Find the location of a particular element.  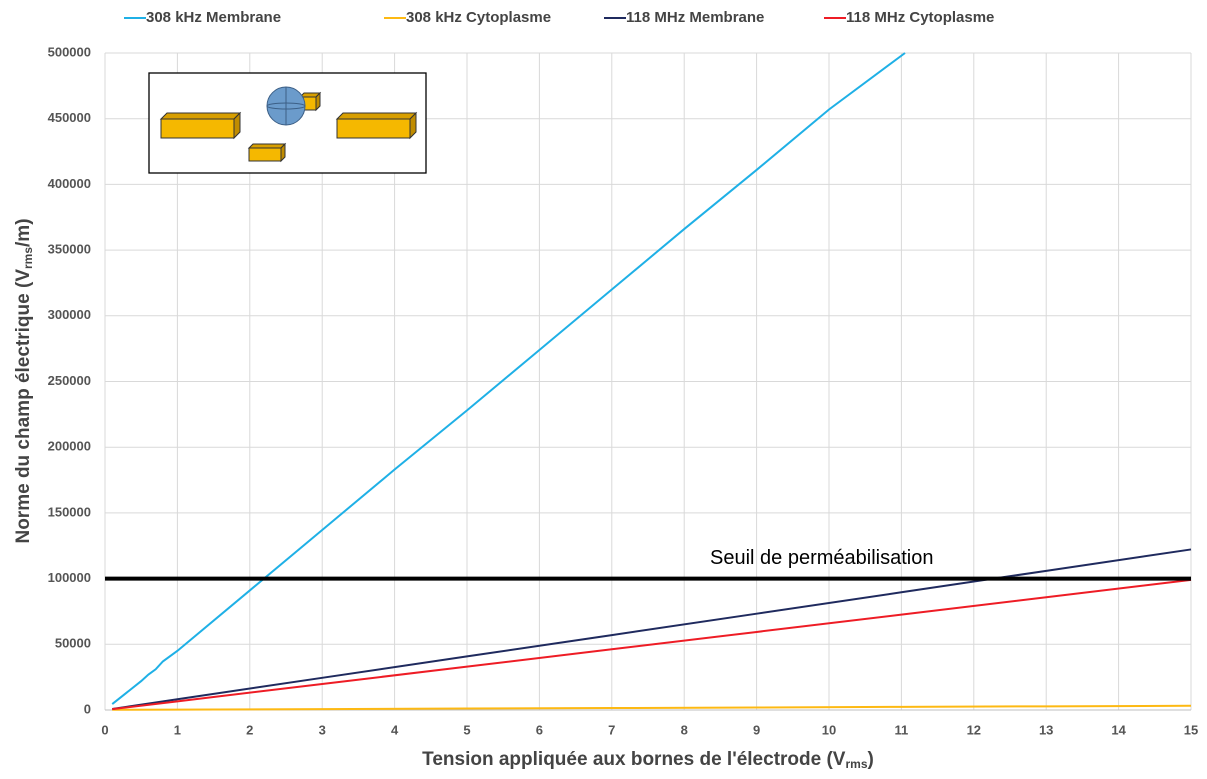

x-tick-label: 10 is located at coordinates (829, 729).